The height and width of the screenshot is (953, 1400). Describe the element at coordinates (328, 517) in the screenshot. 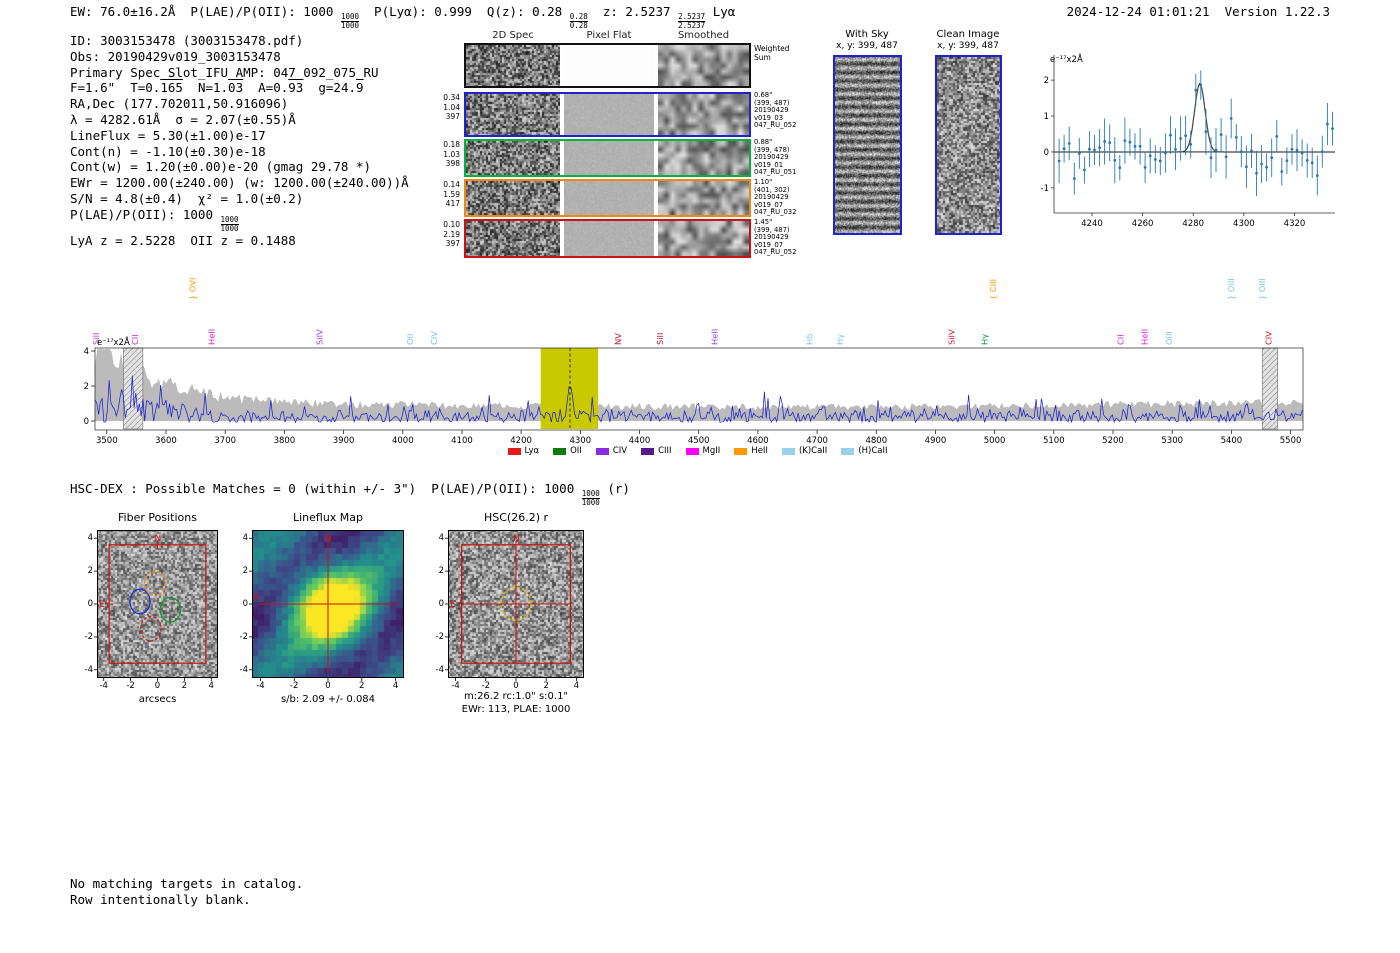

I see `lineflux-map-title: Lineflux Map` at that location.